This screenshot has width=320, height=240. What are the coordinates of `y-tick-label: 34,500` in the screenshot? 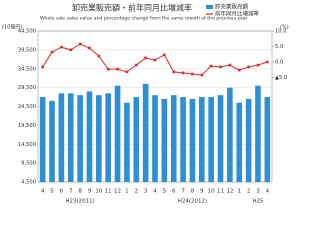 It's located at (27, 69).